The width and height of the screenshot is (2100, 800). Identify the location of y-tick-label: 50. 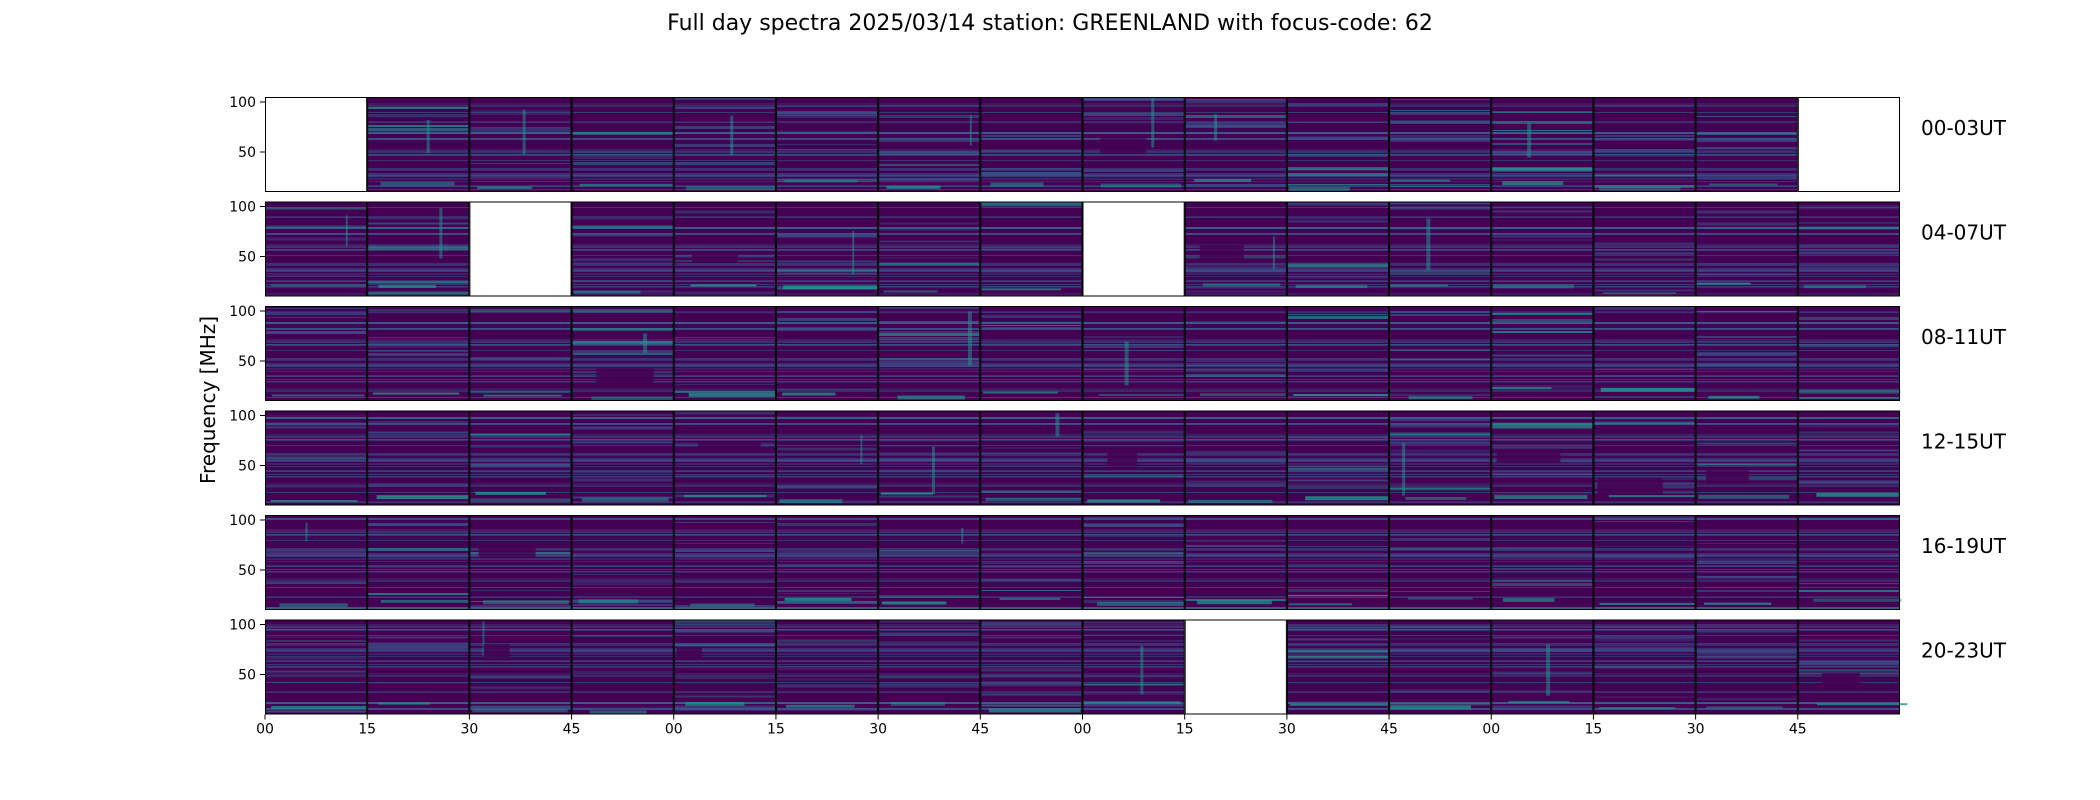
(247, 362).